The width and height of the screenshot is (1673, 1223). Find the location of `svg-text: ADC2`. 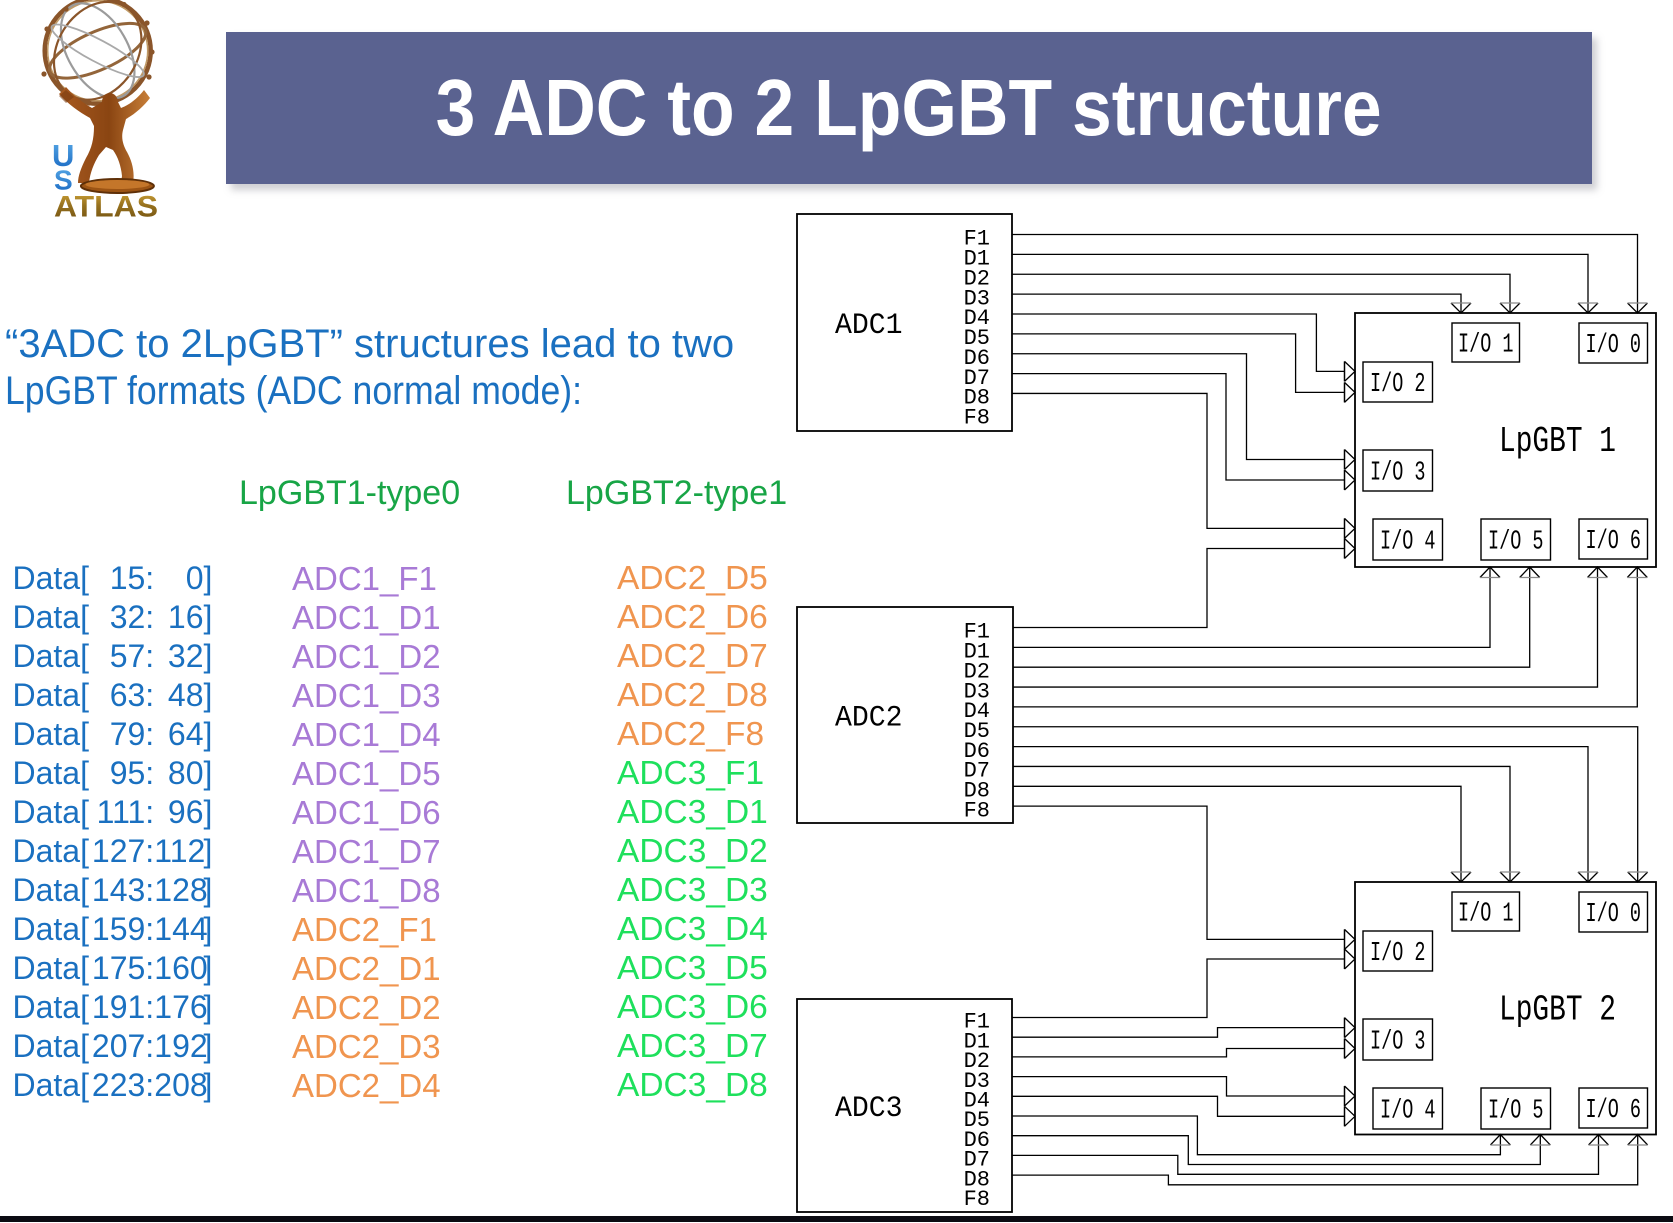

svg-text: ADC2 is located at coordinates (869, 718).